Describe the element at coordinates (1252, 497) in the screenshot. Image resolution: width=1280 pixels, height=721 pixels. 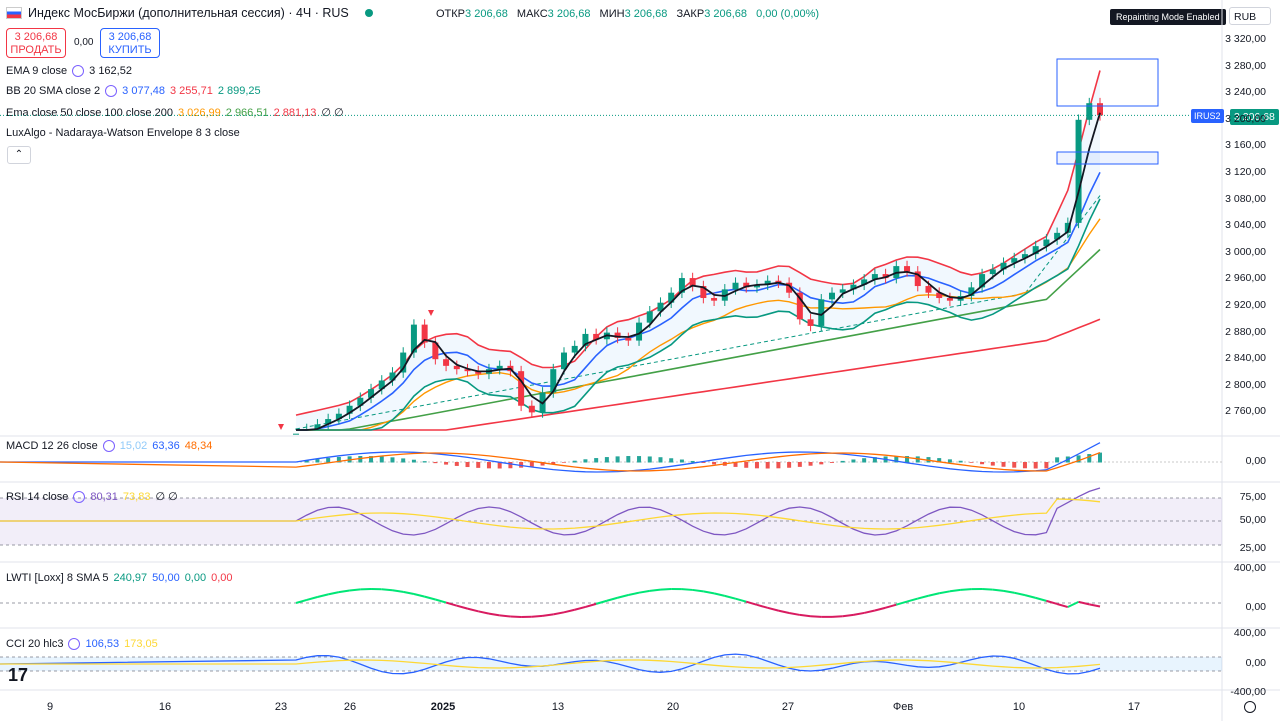
I see `rsi-tick-label: 75,00` at that location.